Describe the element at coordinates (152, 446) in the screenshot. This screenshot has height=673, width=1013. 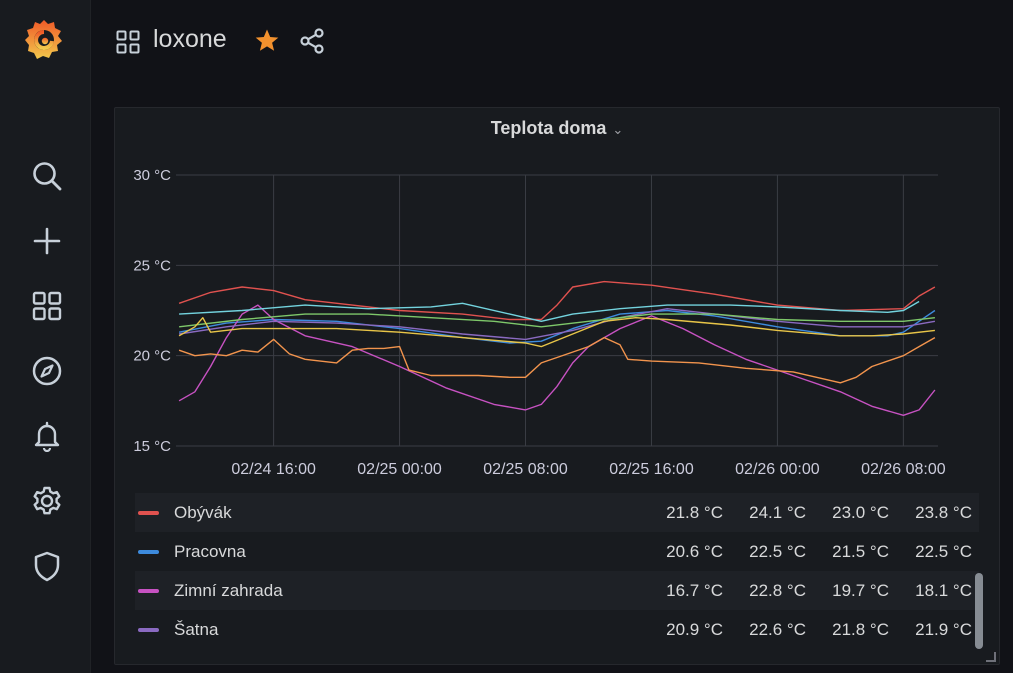
I see `y-tick-label: 15 °C` at that location.